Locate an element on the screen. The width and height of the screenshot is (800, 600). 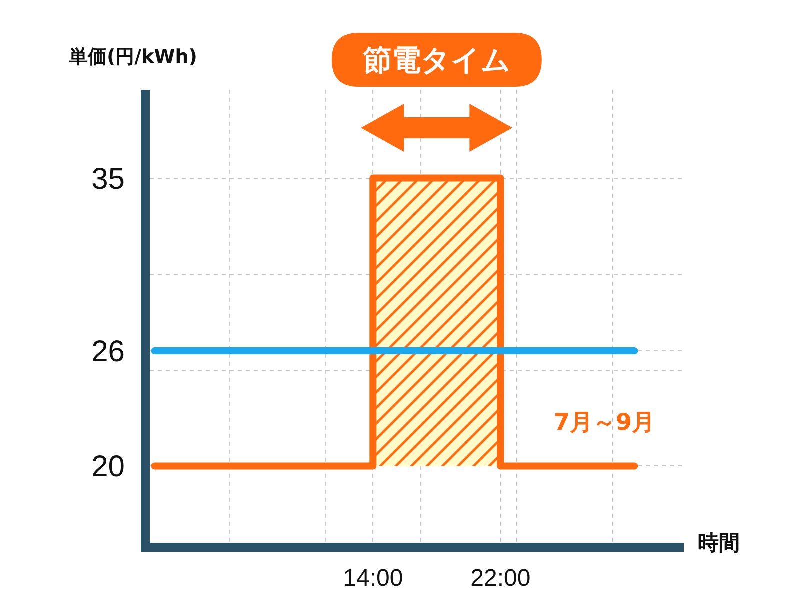
x-axis-title: 時間 is located at coordinates (719, 543).